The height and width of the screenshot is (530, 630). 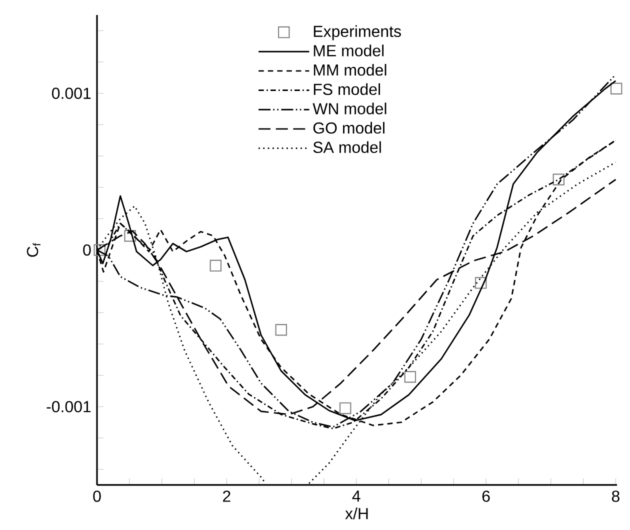 I want to click on x-tick-label: 4, so click(x=356, y=496).